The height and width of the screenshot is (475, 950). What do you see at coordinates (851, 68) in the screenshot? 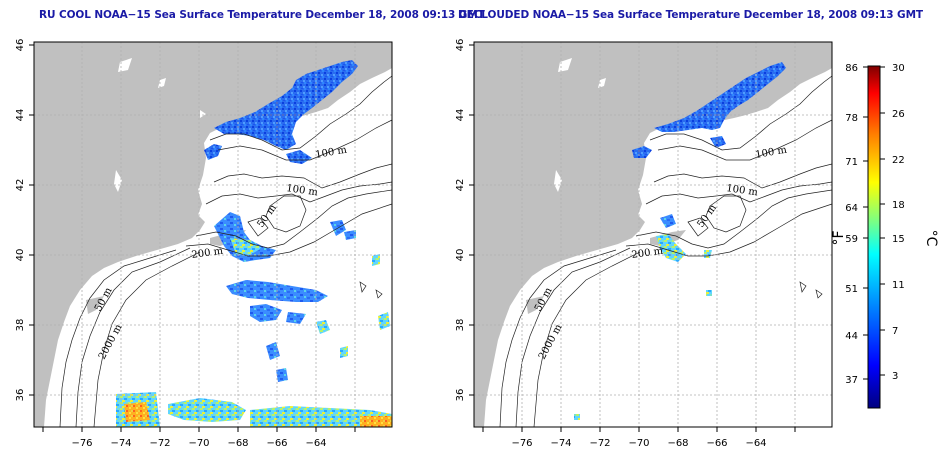
I see `colorbar-f-tick: 86` at bounding box center [851, 68].